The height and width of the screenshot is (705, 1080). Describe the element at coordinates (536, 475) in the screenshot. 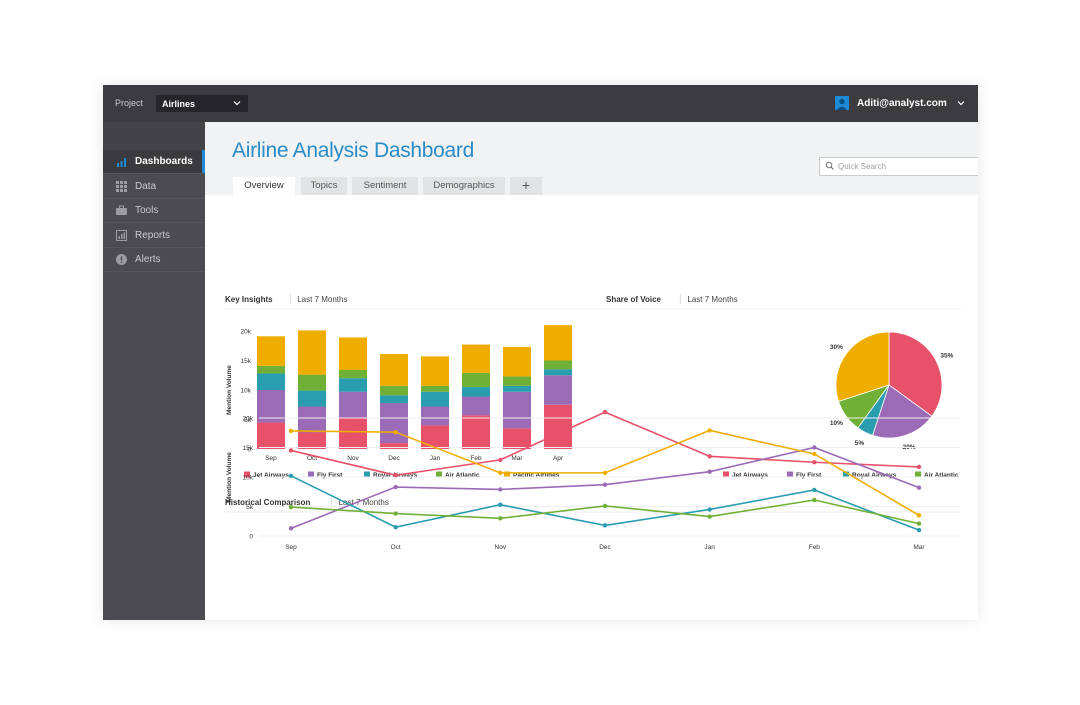

I see `bar-legend-label: Pacific Airlines` at that location.